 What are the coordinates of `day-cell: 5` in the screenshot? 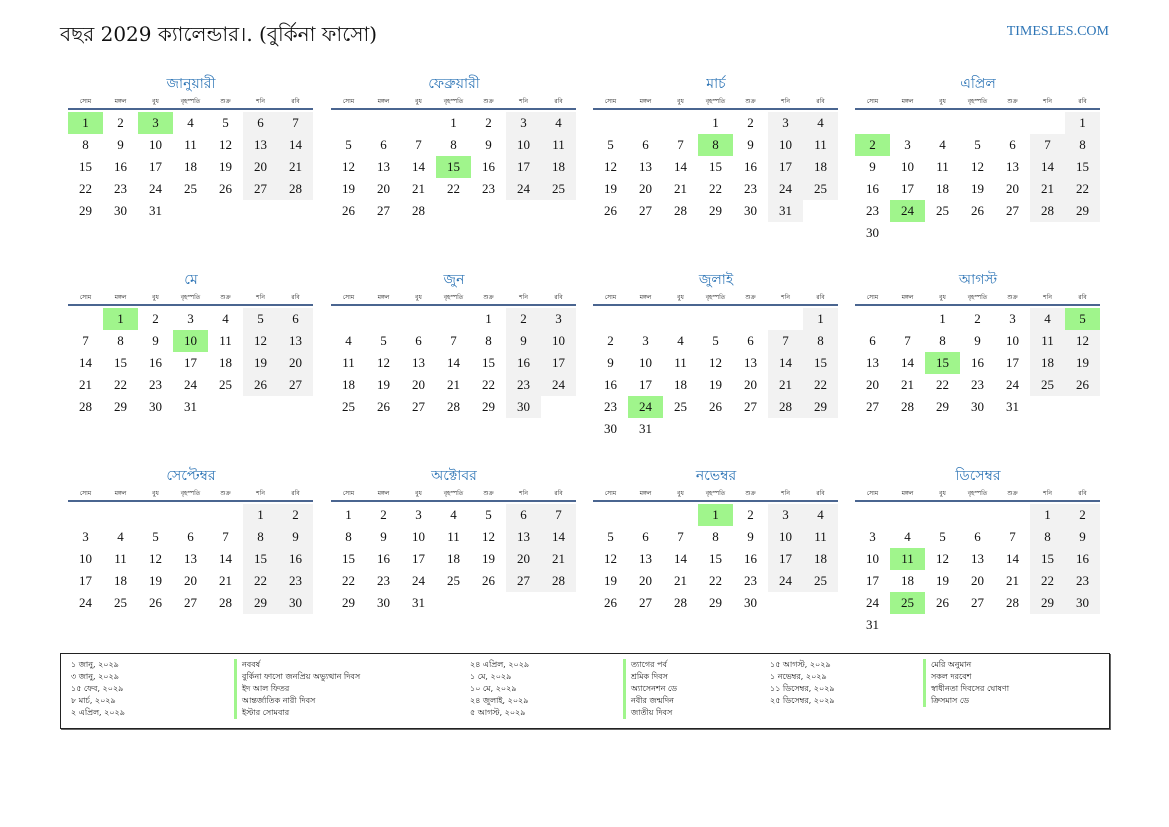 It's located at (155, 536).